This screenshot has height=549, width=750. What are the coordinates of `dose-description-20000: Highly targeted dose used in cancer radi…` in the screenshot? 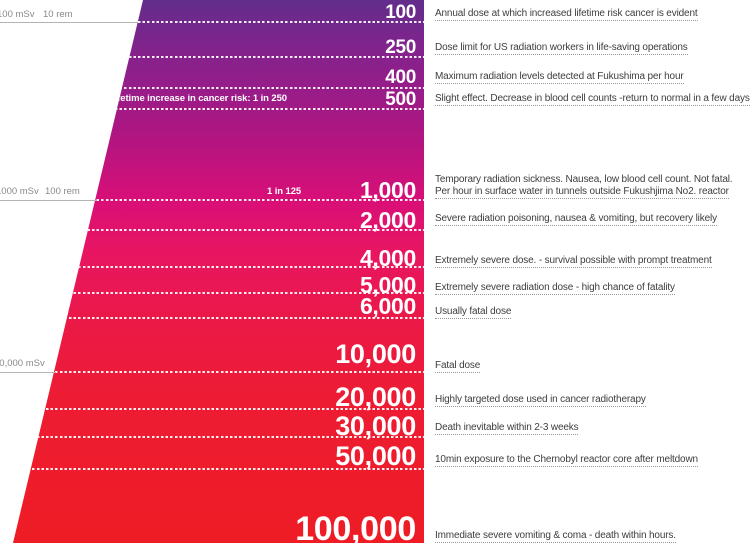 It's located at (540, 400).